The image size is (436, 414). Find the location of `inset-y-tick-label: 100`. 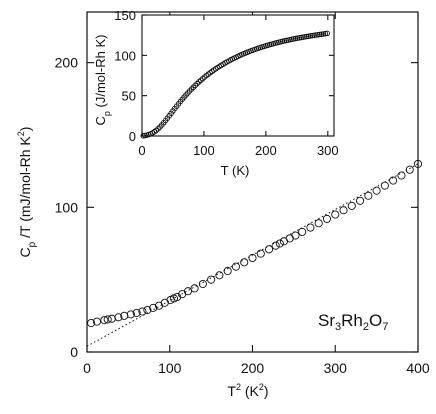

inset-y-tick-label: 100 is located at coordinates (125, 55).